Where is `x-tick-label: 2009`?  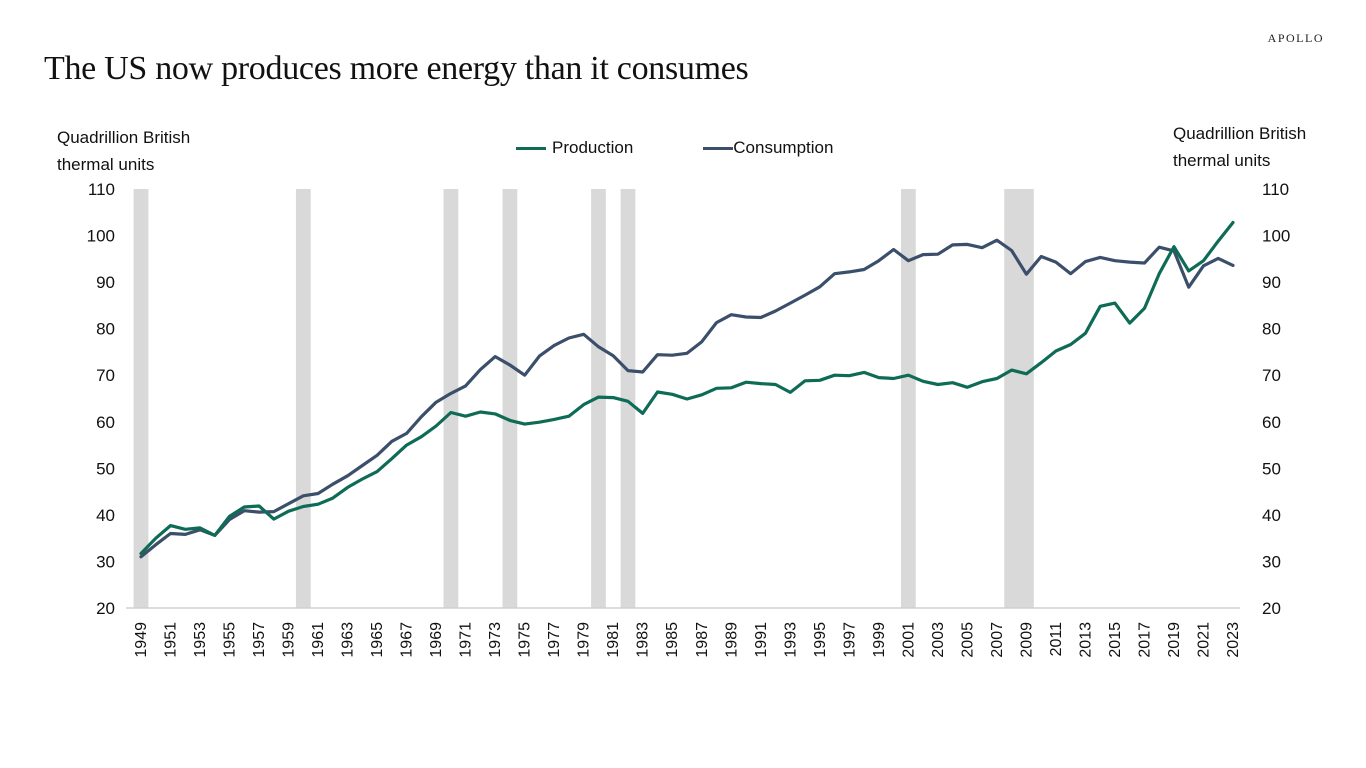 x-tick-label: 2009 is located at coordinates (1026, 640).